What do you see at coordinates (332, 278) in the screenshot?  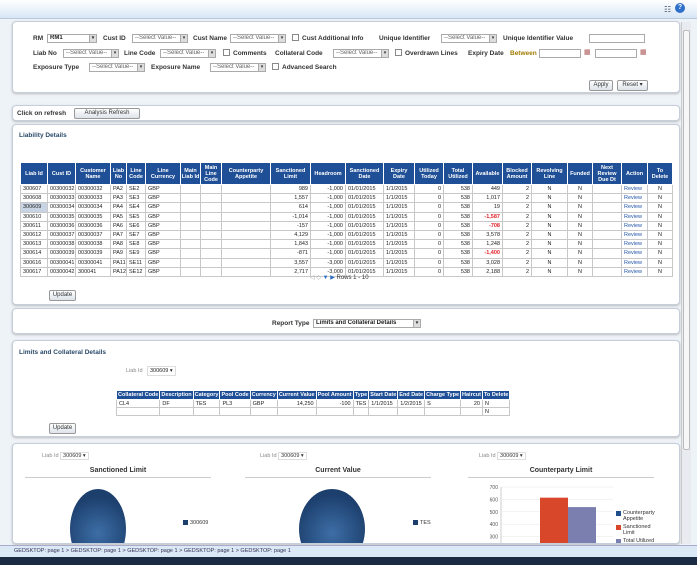 I see `last-page-icon: ▶` at bounding box center [332, 278].